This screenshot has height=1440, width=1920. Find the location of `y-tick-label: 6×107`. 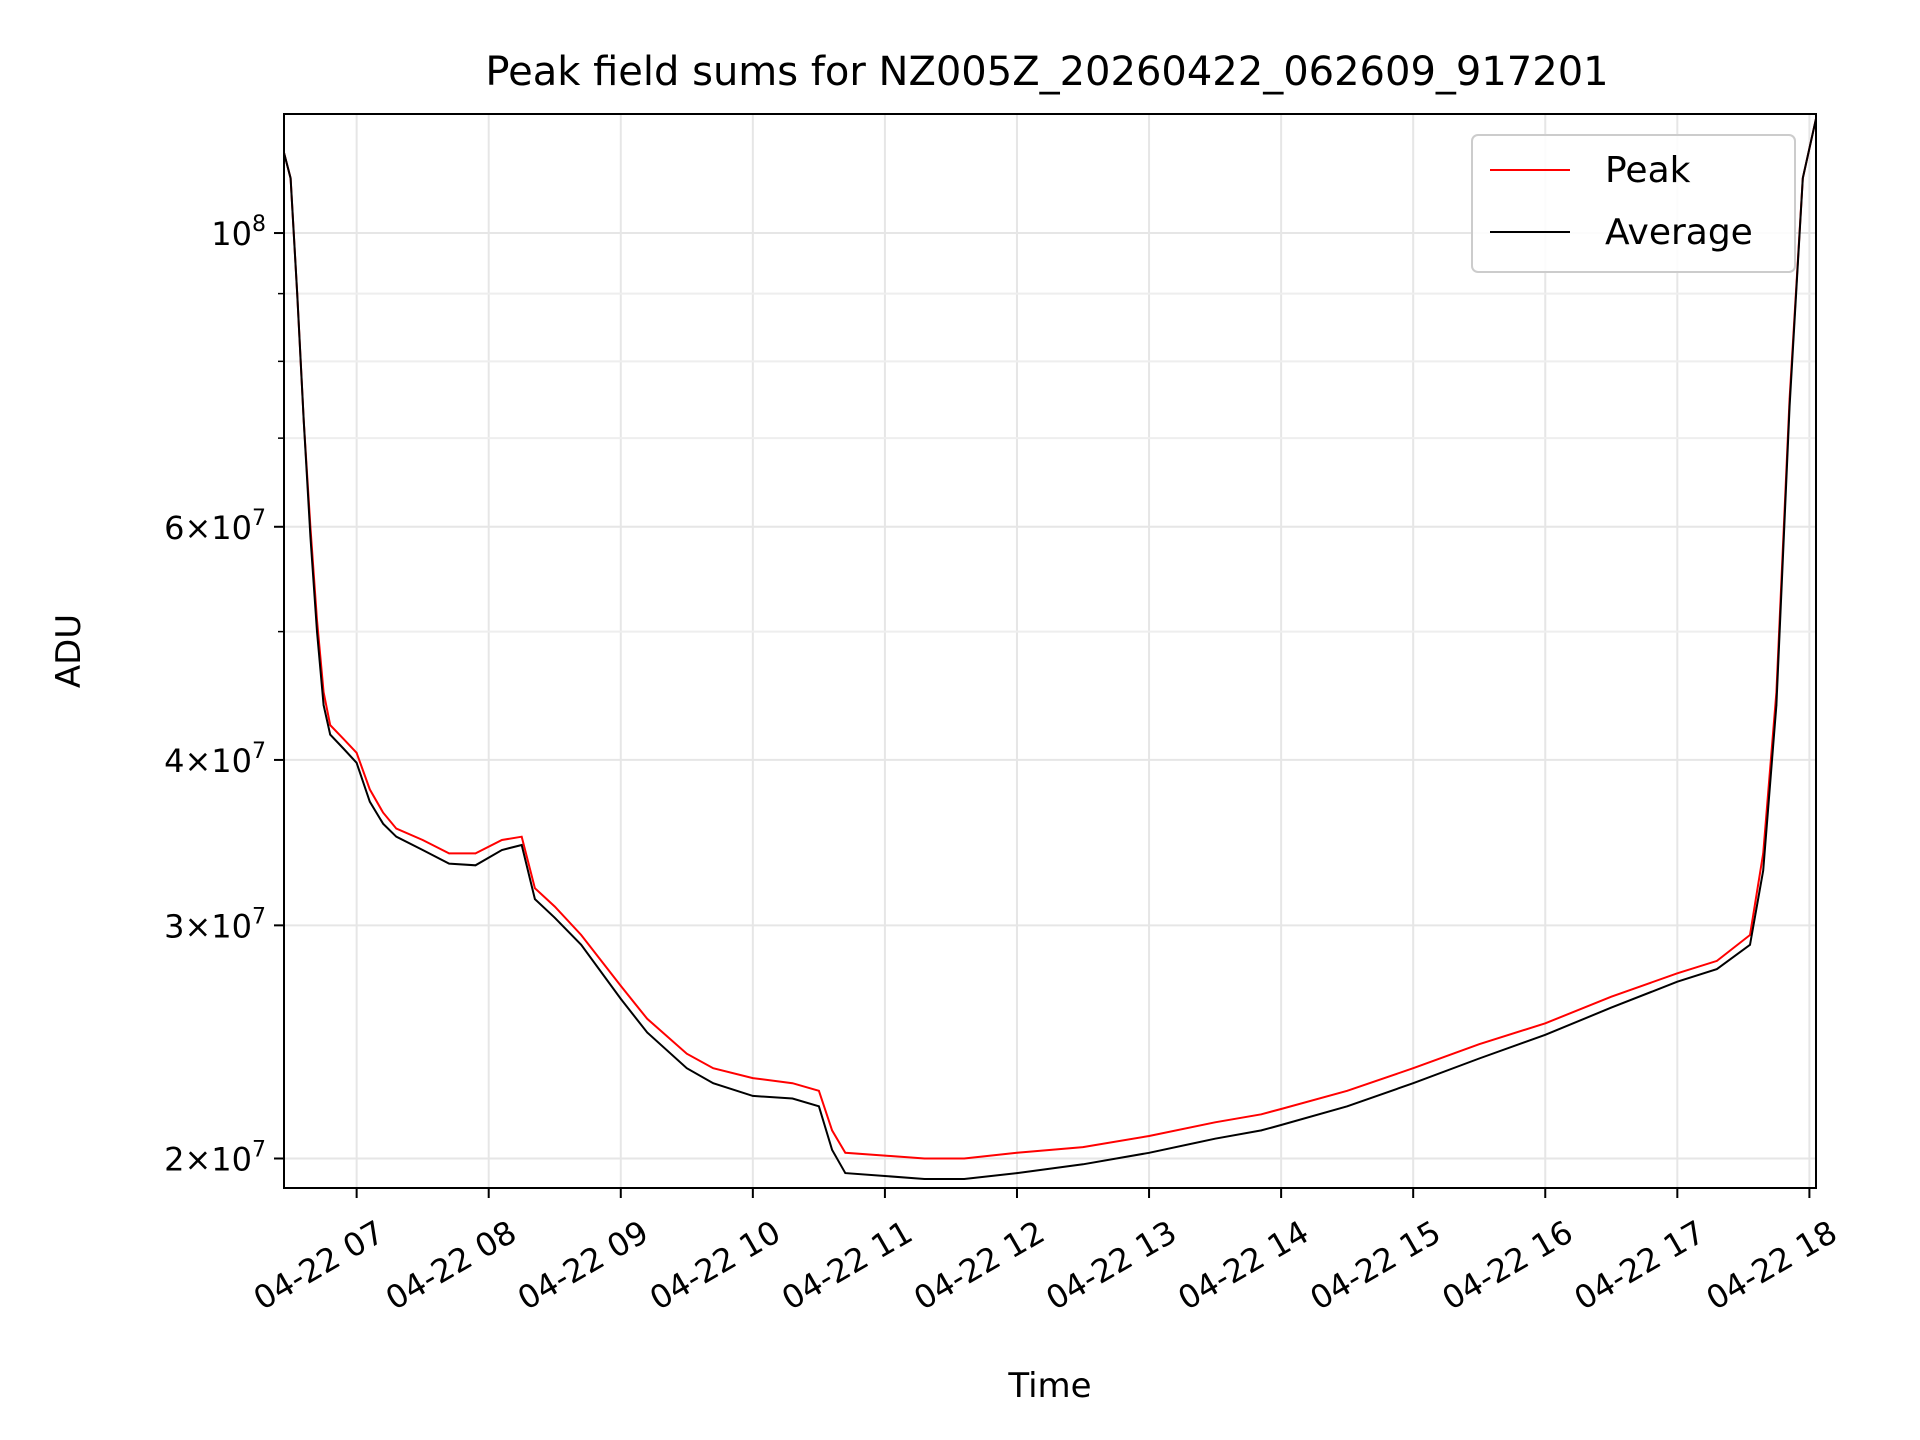

y-tick-label: 6×107 is located at coordinates (215, 526).